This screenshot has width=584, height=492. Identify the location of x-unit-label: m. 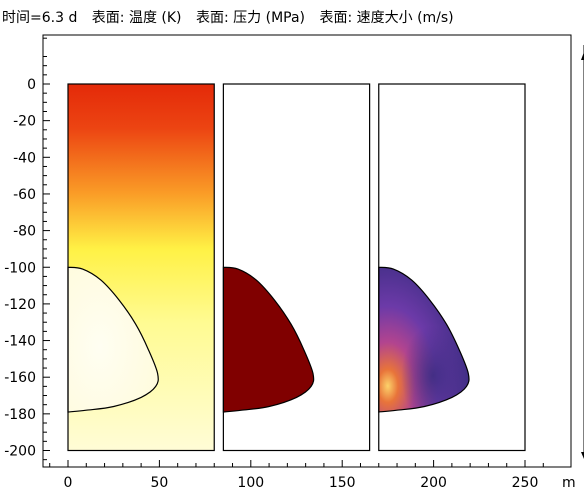
(569, 483).